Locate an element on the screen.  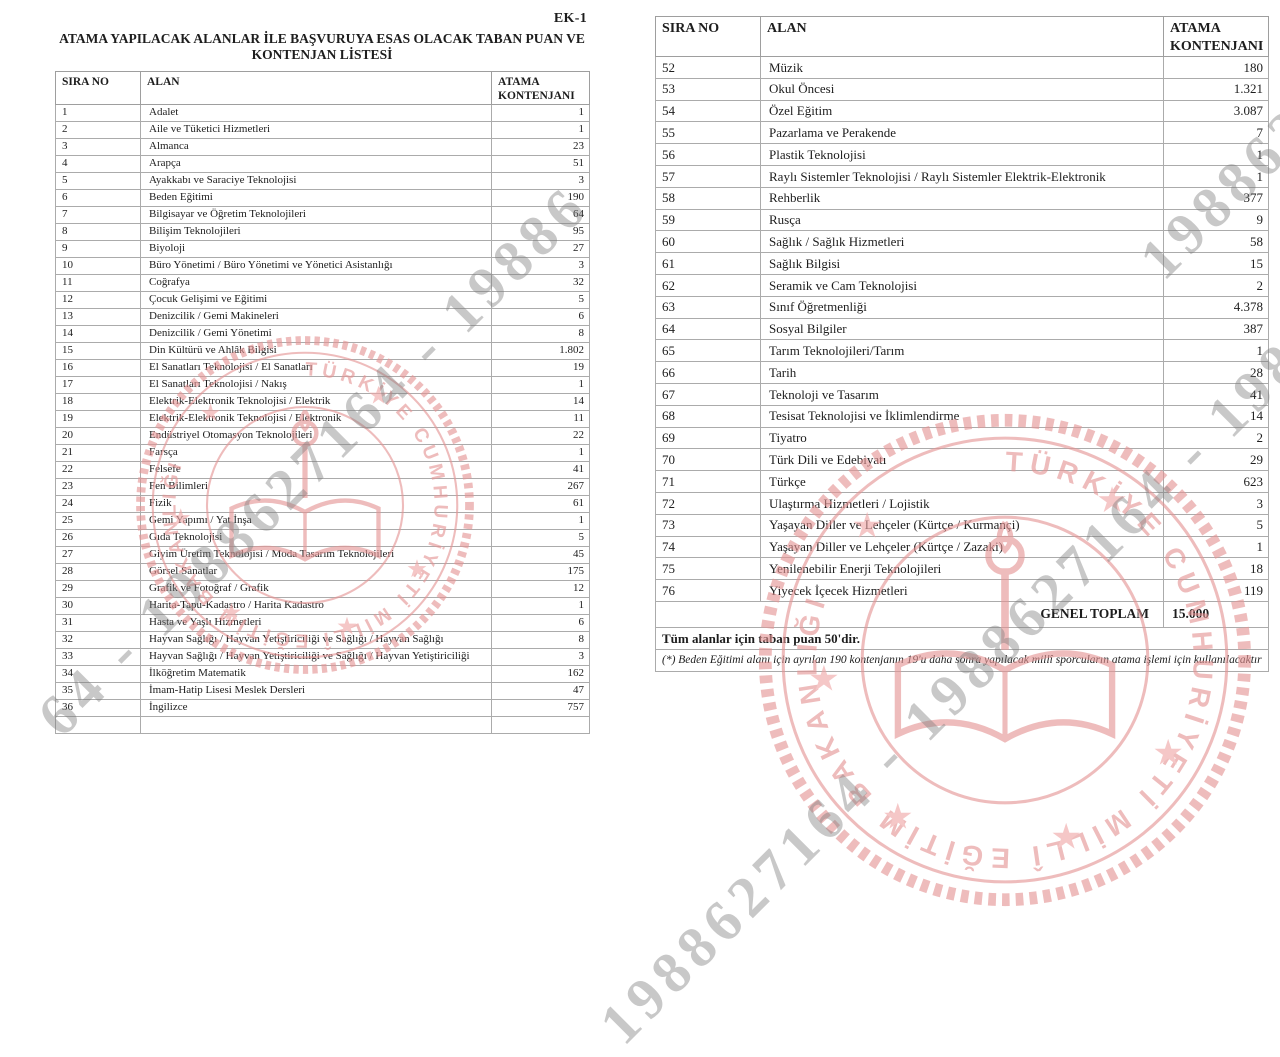
cell-sira-no: 20 is located at coordinates (98, 435).